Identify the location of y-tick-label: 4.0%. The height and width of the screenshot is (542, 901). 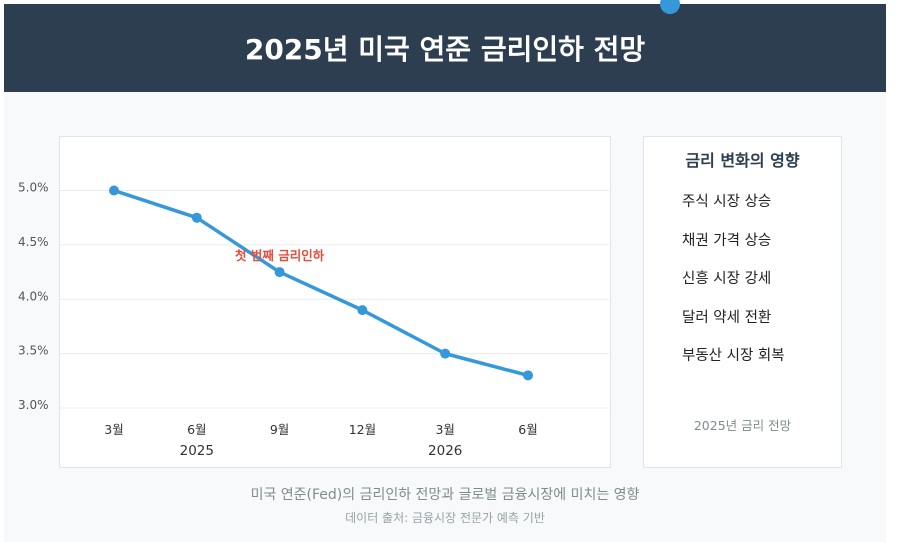
(33, 296).